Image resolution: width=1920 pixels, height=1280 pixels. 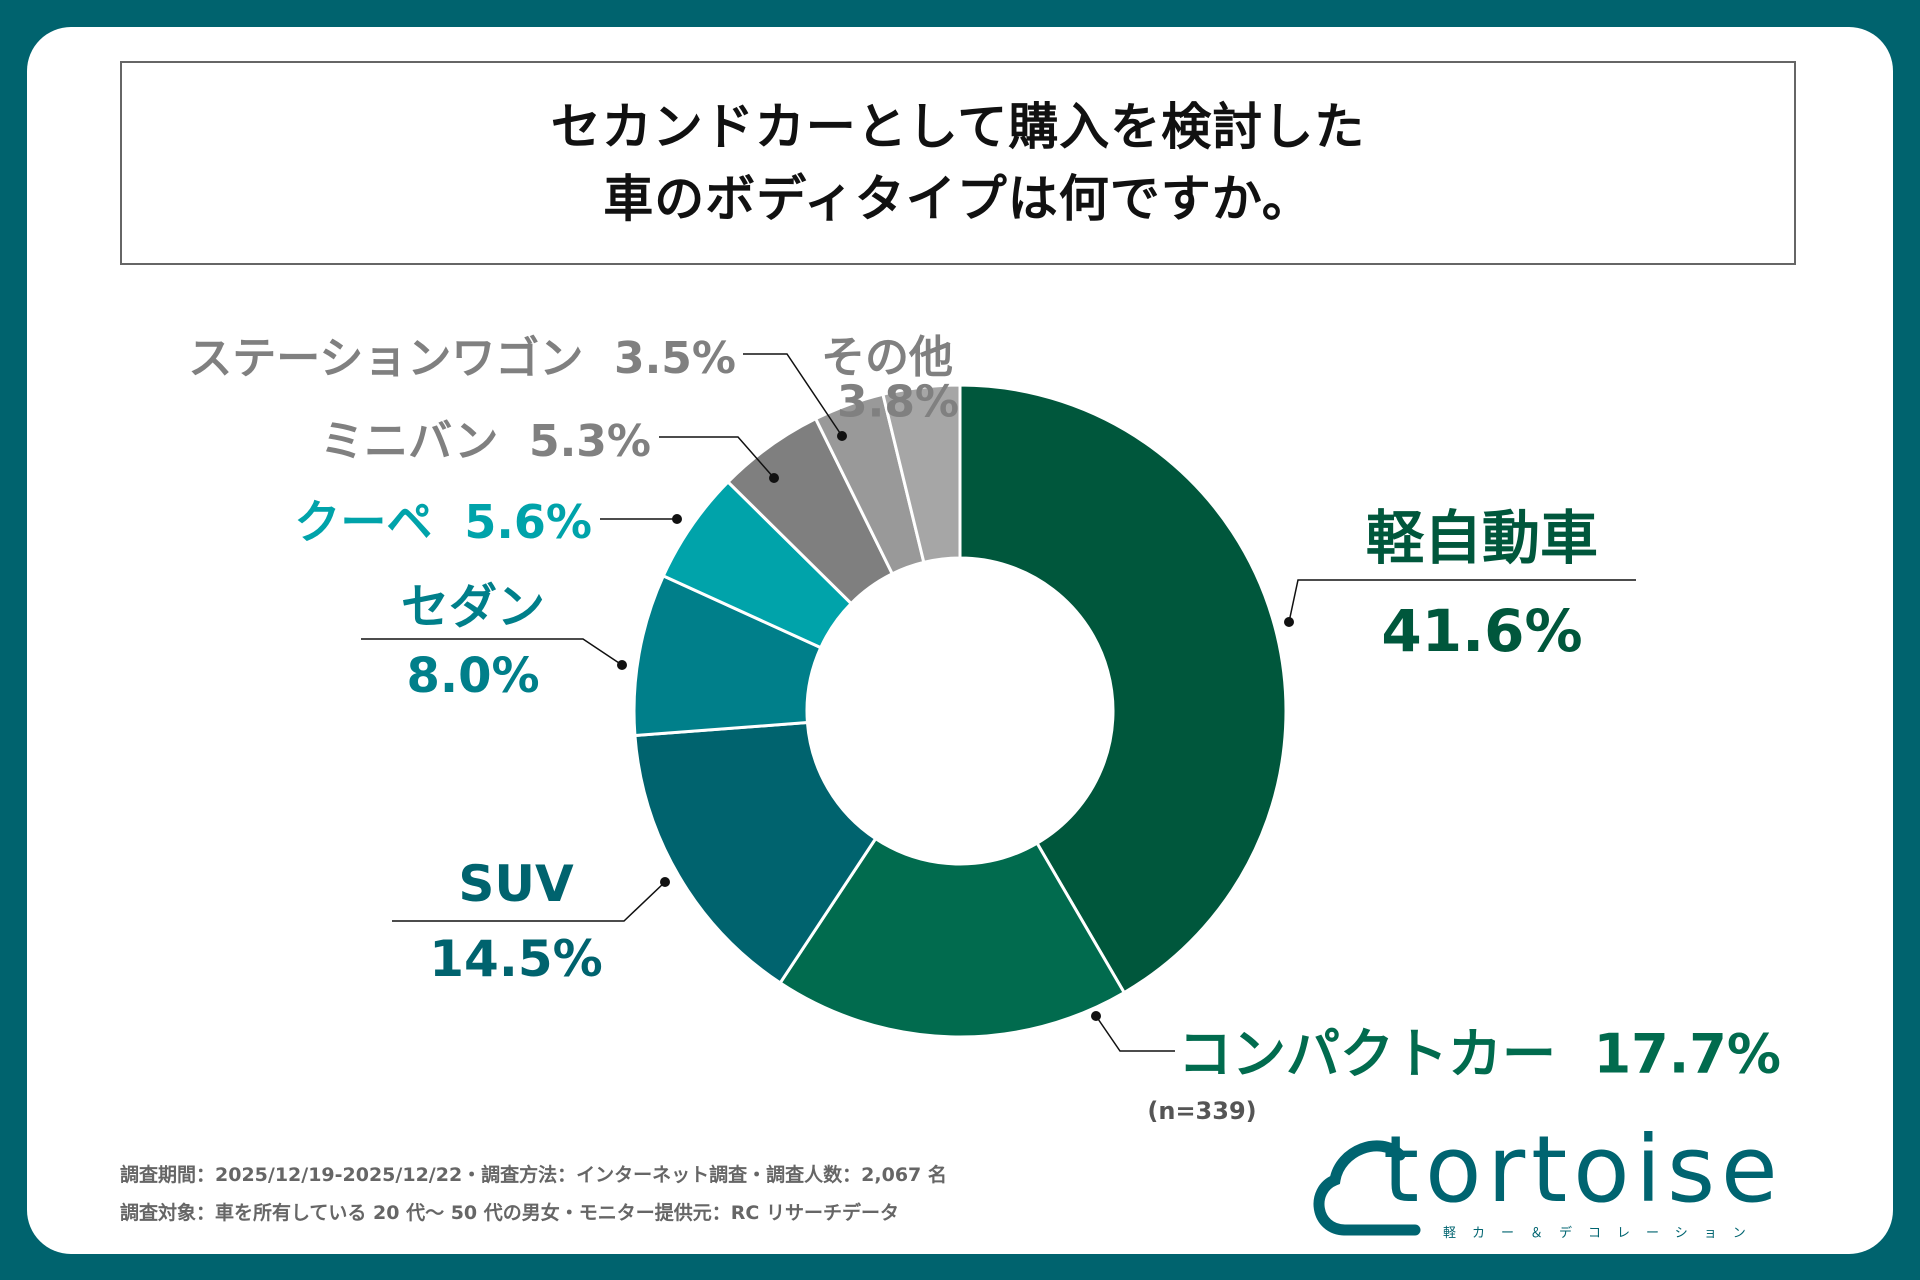 I want to click on title-box: セカンドカーとして購入を検討した 車のボディタイプは何ですか。, so click(x=958, y=163).